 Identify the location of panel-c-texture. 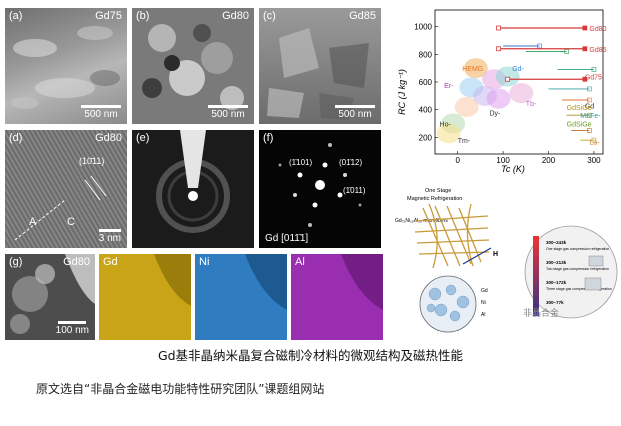
(318, 74).